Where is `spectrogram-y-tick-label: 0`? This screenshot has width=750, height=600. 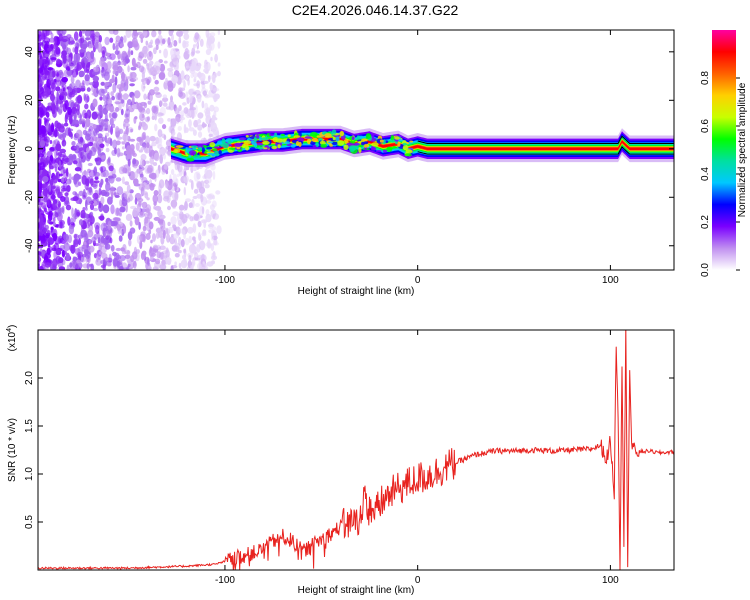
spectrogram-y-tick-label: 0 is located at coordinates (29, 149).